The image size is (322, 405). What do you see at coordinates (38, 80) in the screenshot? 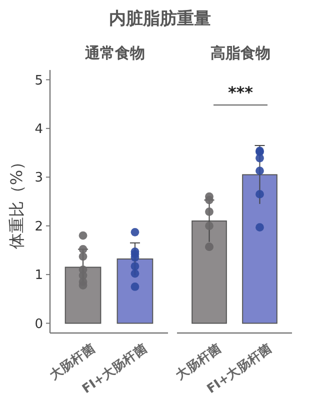
I see `y-tick-label: 5` at bounding box center [38, 80].